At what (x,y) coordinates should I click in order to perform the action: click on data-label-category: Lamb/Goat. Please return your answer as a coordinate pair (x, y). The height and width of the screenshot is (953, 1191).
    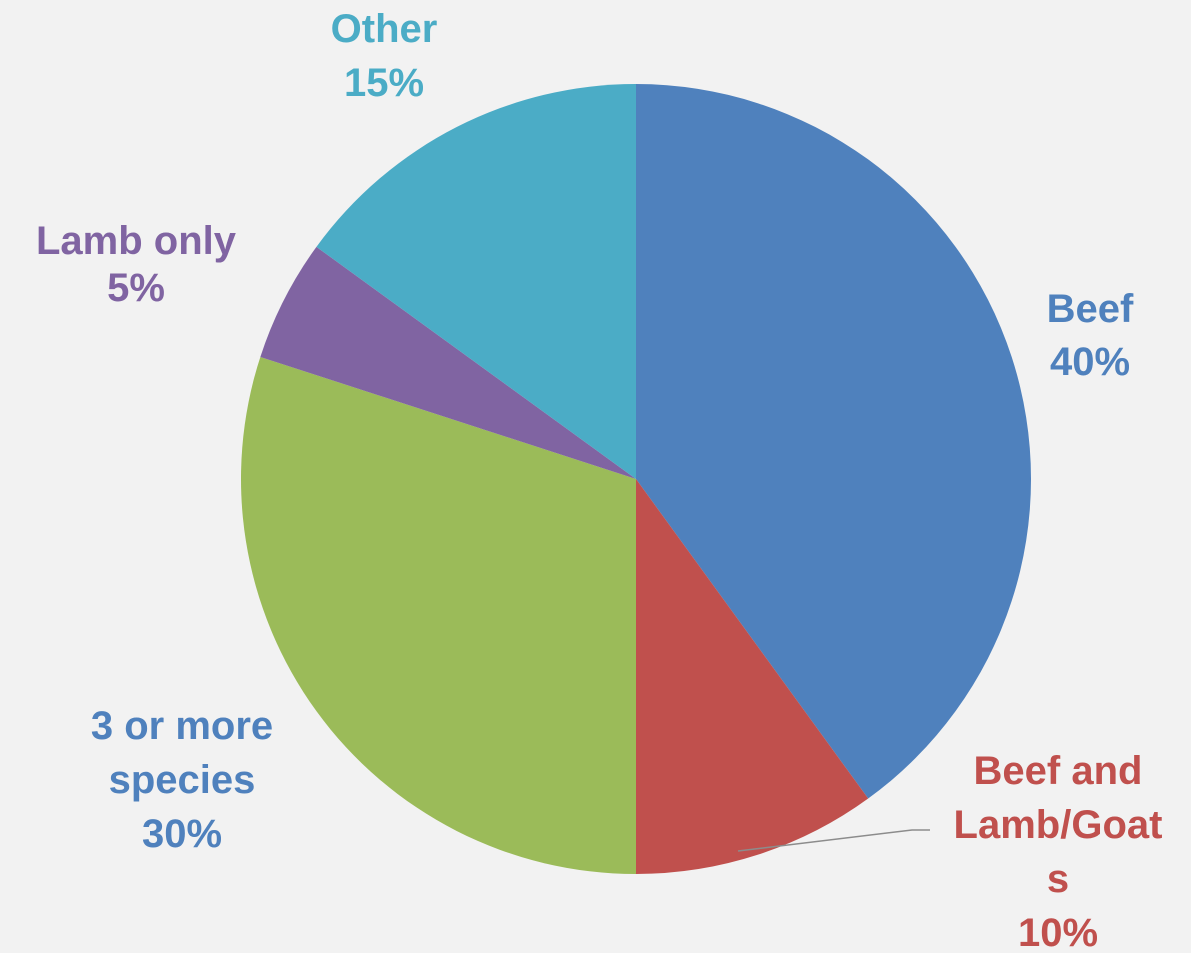
    Looking at the image, I should click on (1058, 825).